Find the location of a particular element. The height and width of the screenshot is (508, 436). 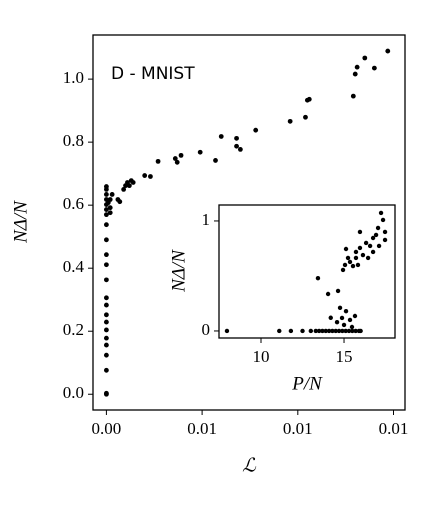

y-tick-label: 0 is located at coordinates (206, 329).